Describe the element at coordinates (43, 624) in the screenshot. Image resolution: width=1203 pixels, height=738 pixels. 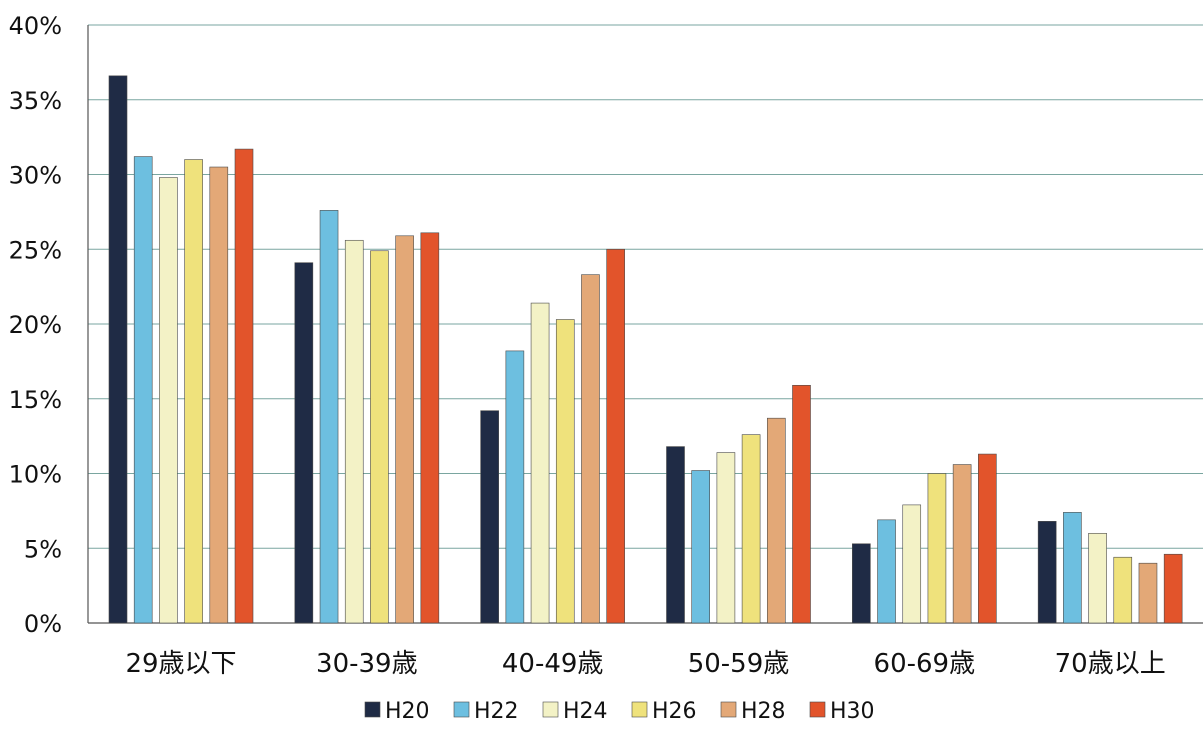
I see `y-tick-label: 0%` at that location.